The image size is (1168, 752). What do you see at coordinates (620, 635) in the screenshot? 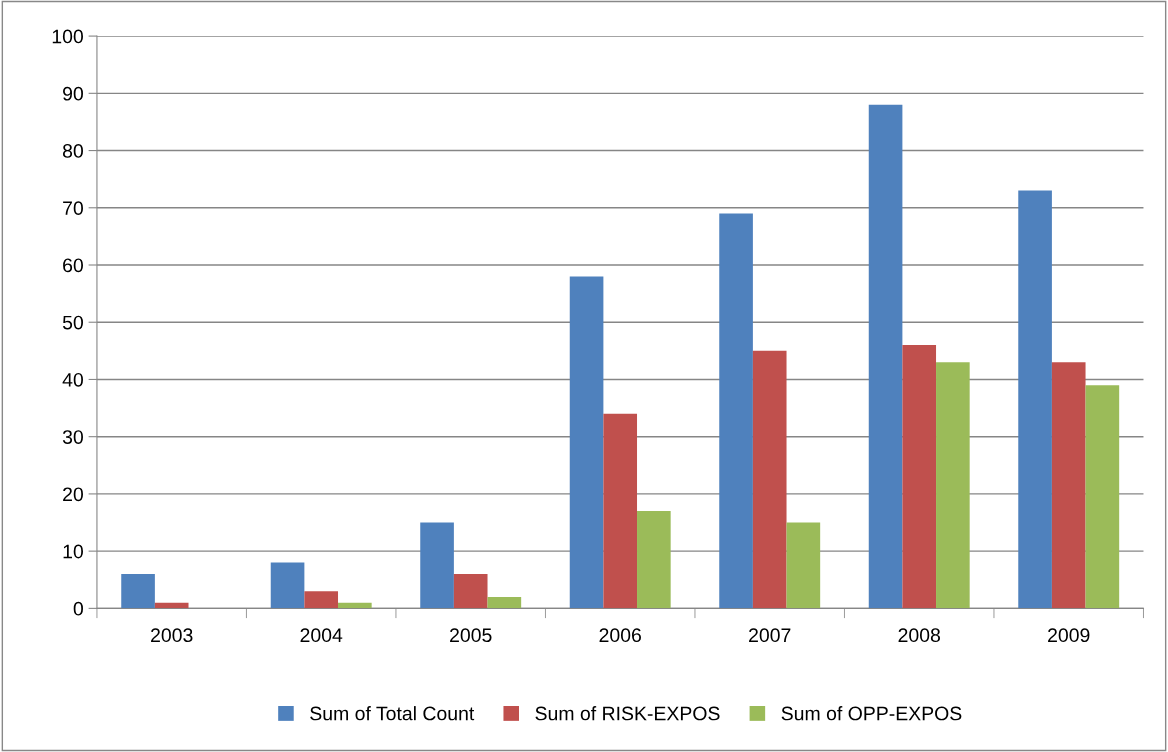
I see `x-tick-label: 2006` at bounding box center [620, 635].